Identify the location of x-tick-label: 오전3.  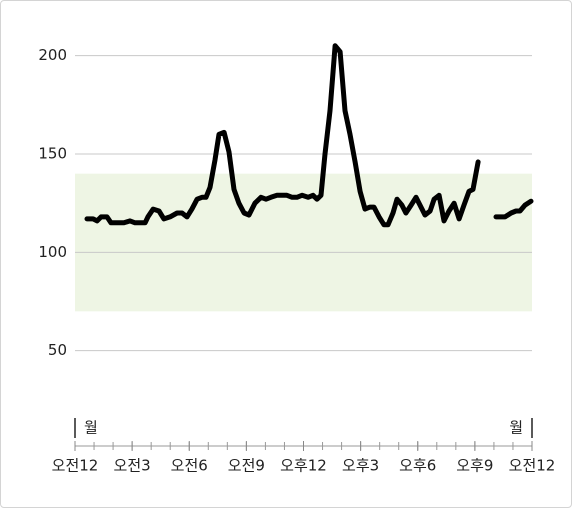
(132, 466).